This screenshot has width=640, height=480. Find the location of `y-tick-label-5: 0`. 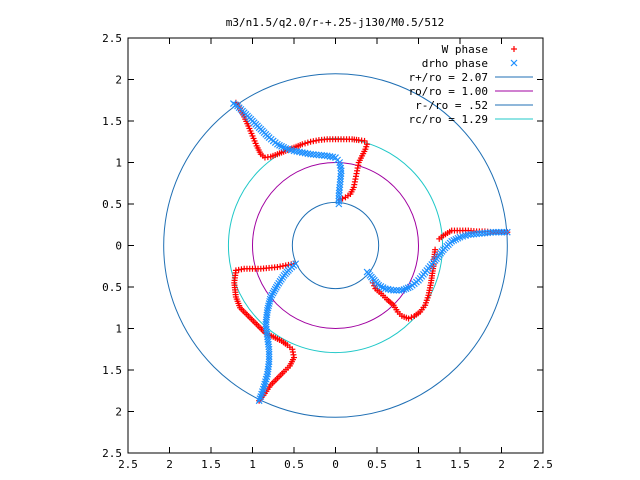

y-tick-label-5: 0 is located at coordinates (118, 246).